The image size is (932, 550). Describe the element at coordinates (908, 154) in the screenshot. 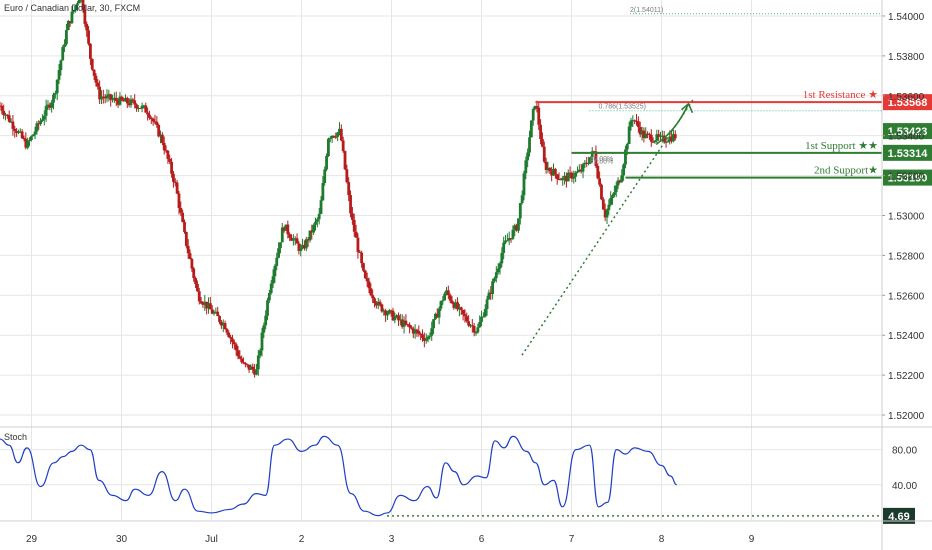

I see `price-badge-label: 1.53314` at that location.